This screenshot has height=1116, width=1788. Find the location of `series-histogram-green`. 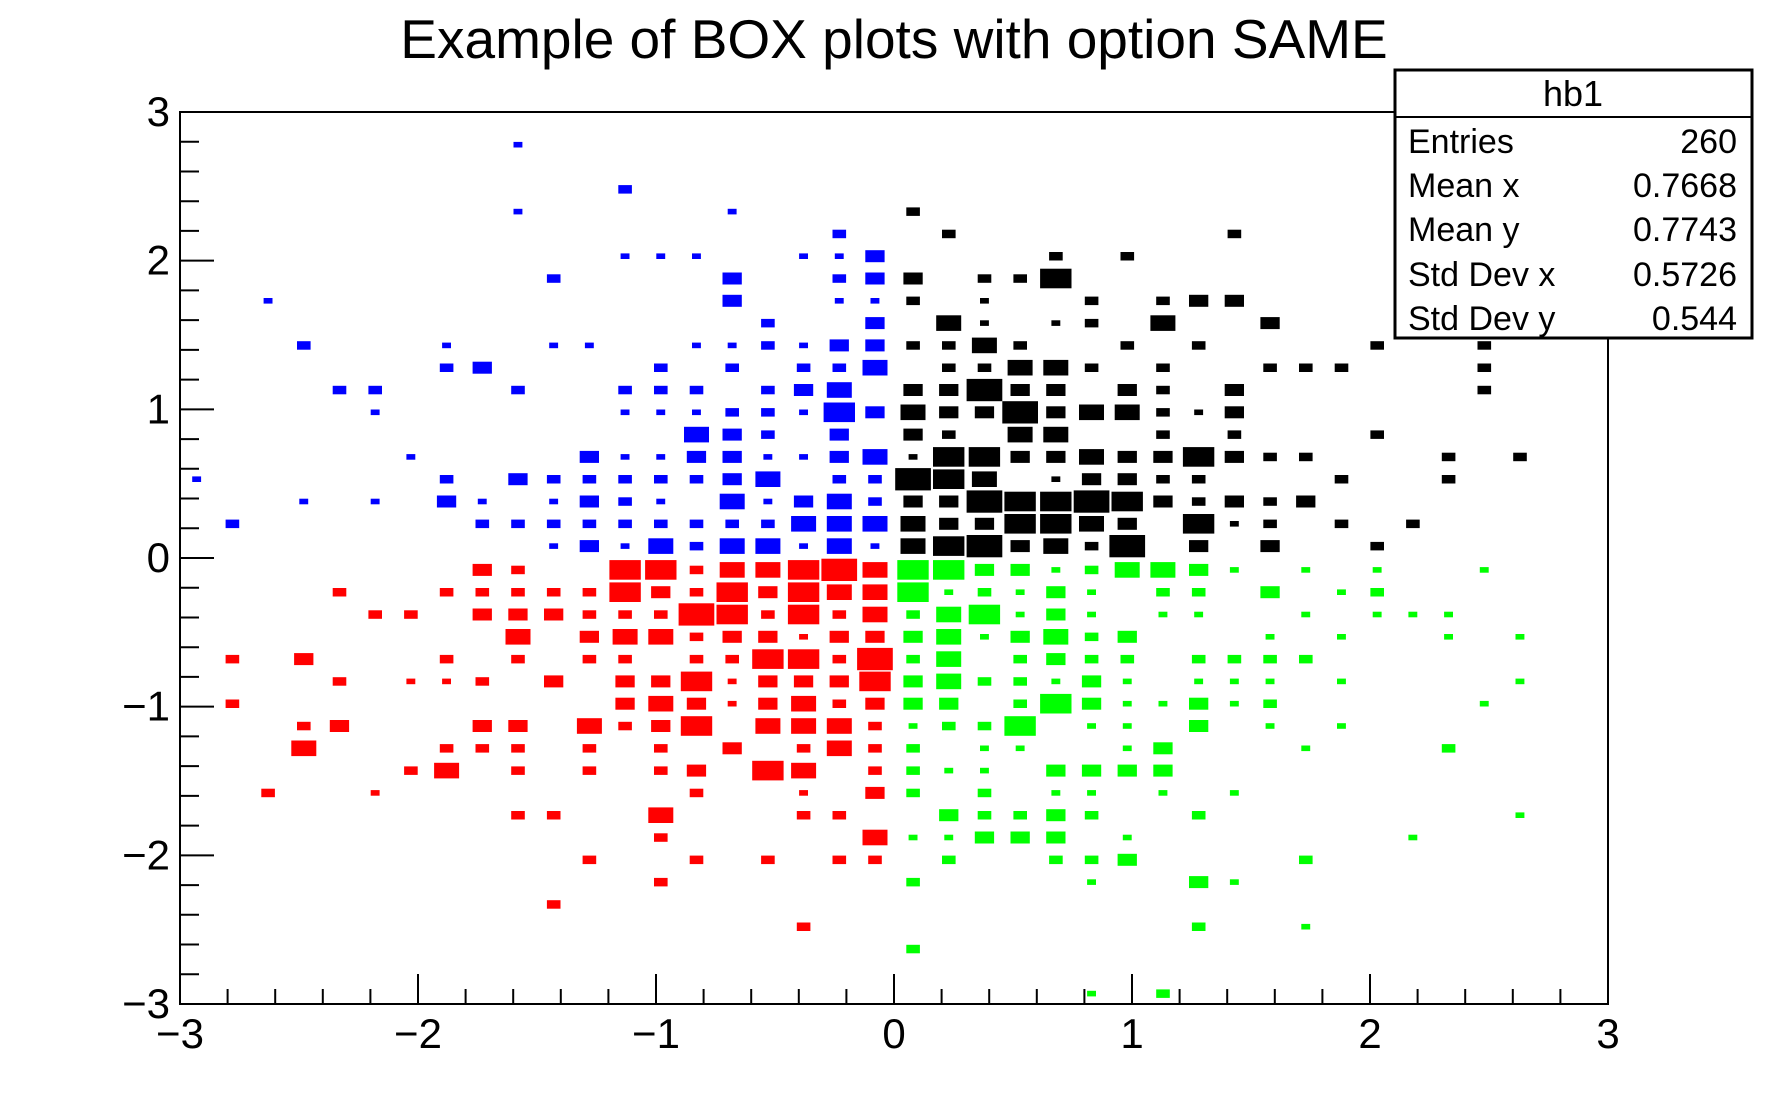

series-histogram-green is located at coordinates (1211, 779).